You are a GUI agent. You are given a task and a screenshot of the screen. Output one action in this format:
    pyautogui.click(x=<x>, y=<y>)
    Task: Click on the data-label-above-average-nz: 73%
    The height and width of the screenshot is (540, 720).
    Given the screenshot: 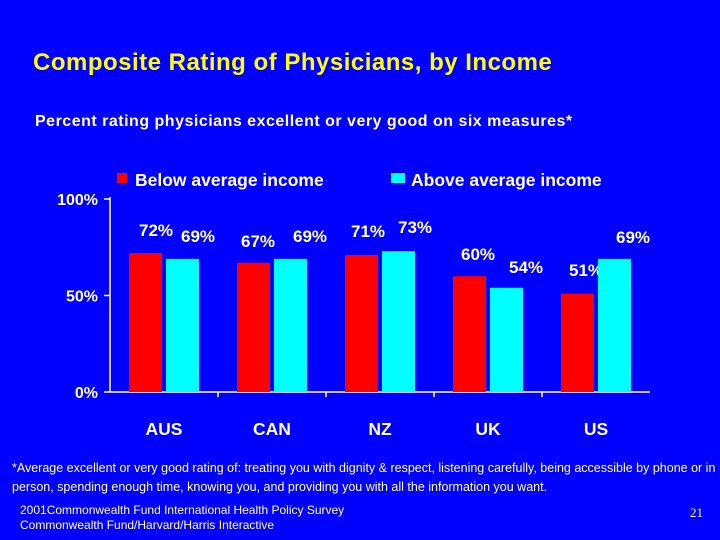 What is the action you would take?
    pyautogui.click(x=415, y=227)
    